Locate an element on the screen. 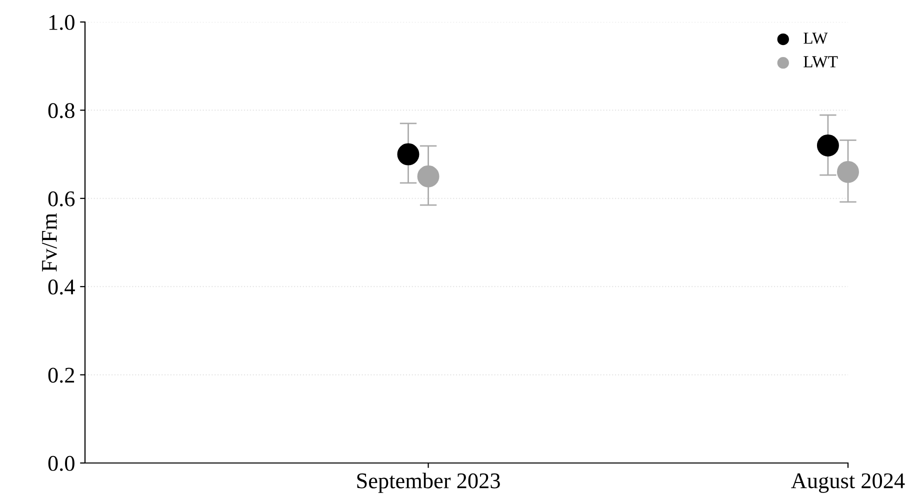 This screenshot has width=920, height=500. y-tick-label: 0.6 is located at coordinates (61, 198).